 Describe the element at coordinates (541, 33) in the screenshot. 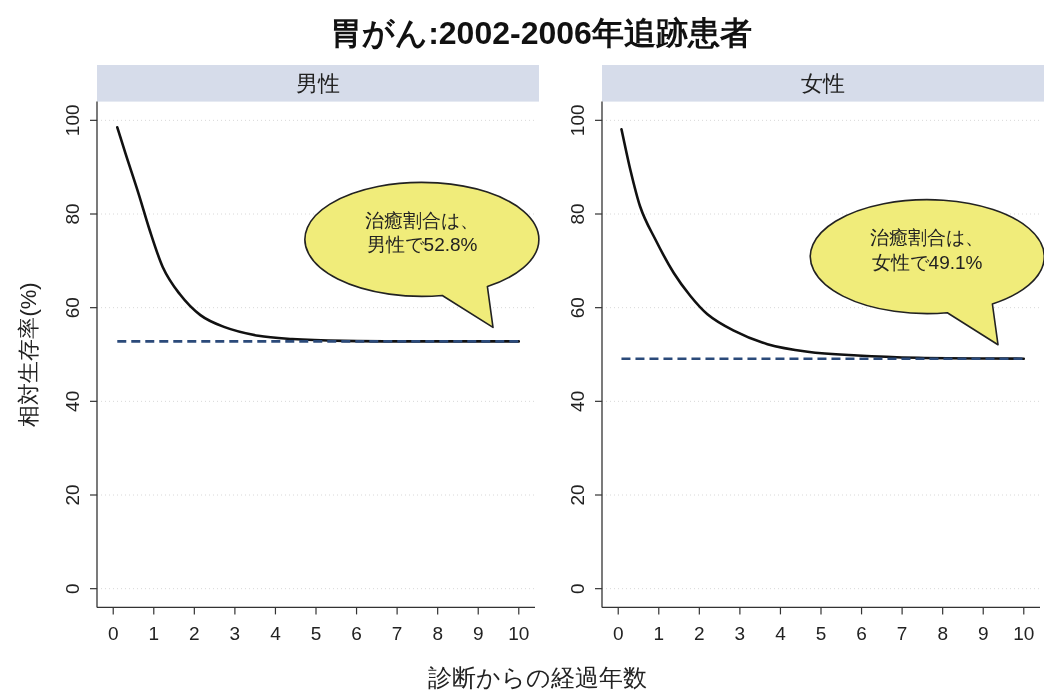

I see `chart-title: 胃がん:2002-2006年追跡患者` at that location.